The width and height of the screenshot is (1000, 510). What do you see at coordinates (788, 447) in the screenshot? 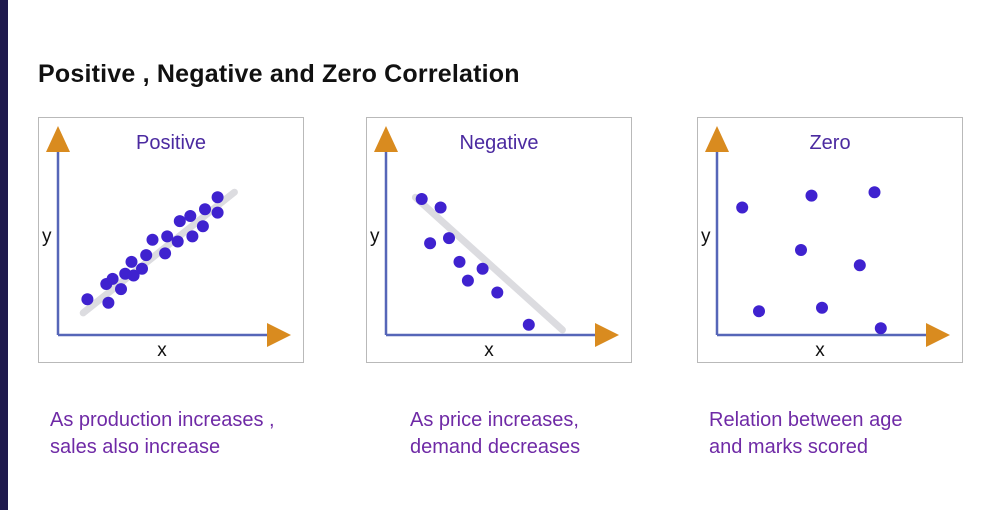
I see `caption-line: and marks scored` at bounding box center [788, 447].